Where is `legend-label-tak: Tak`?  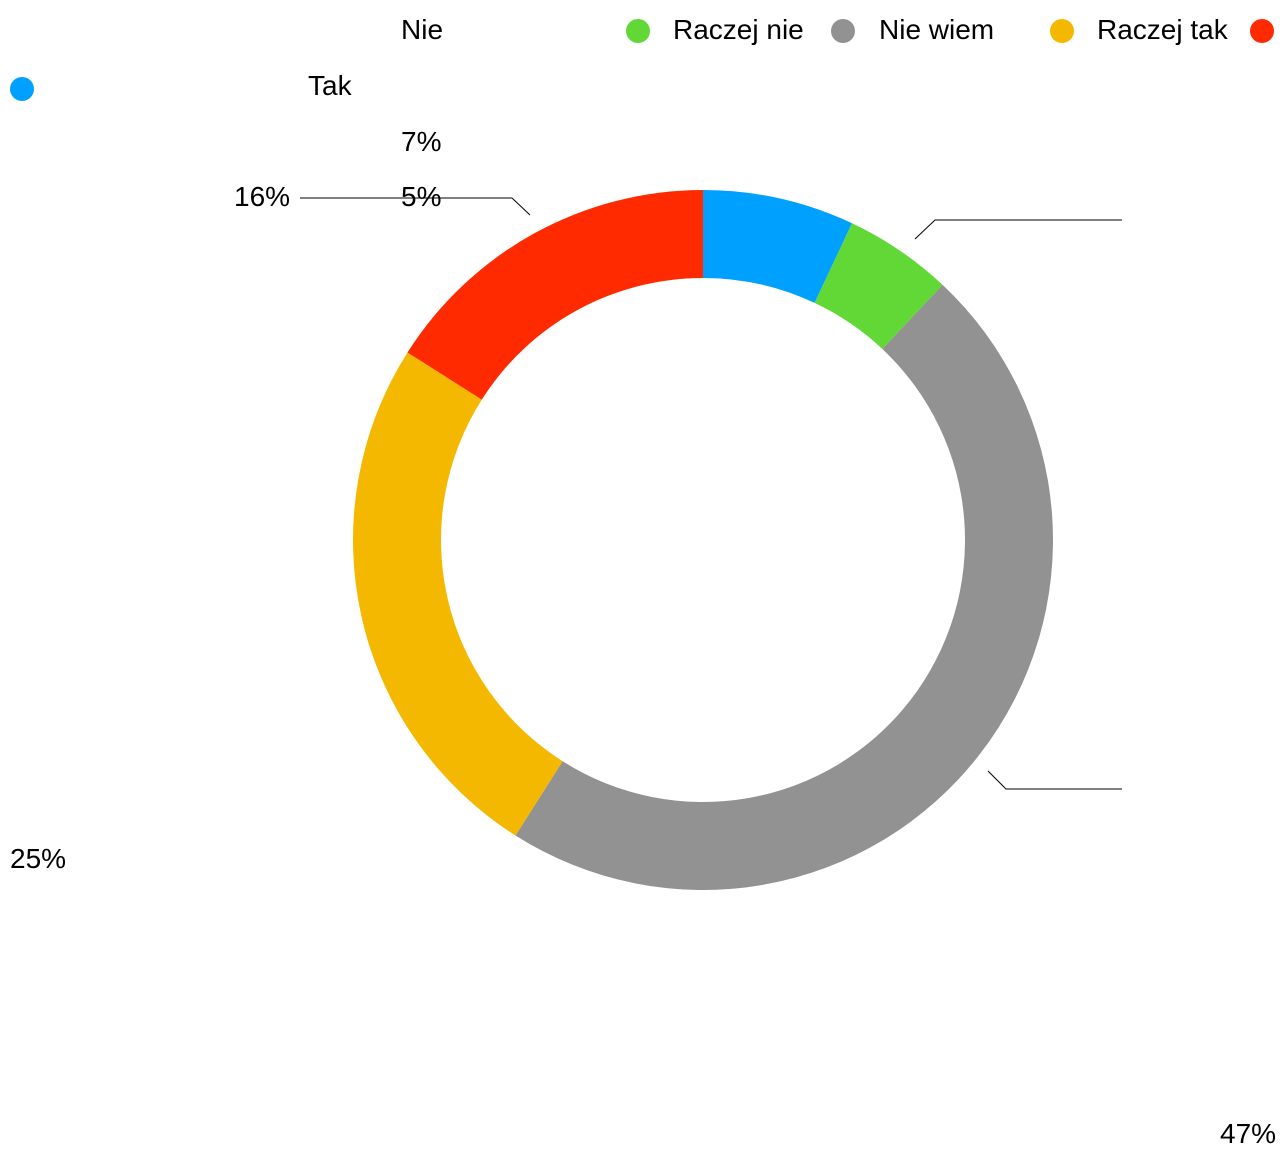 legend-label-tak: Tak is located at coordinates (330, 85).